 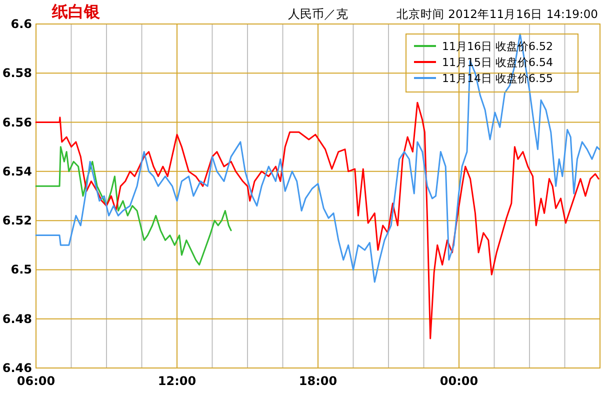 What do you see at coordinates (497, 14) in the screenshot?
I see `text: 北京时间 2012年11月16日 14:19:00` at bounding box center [497, 14].